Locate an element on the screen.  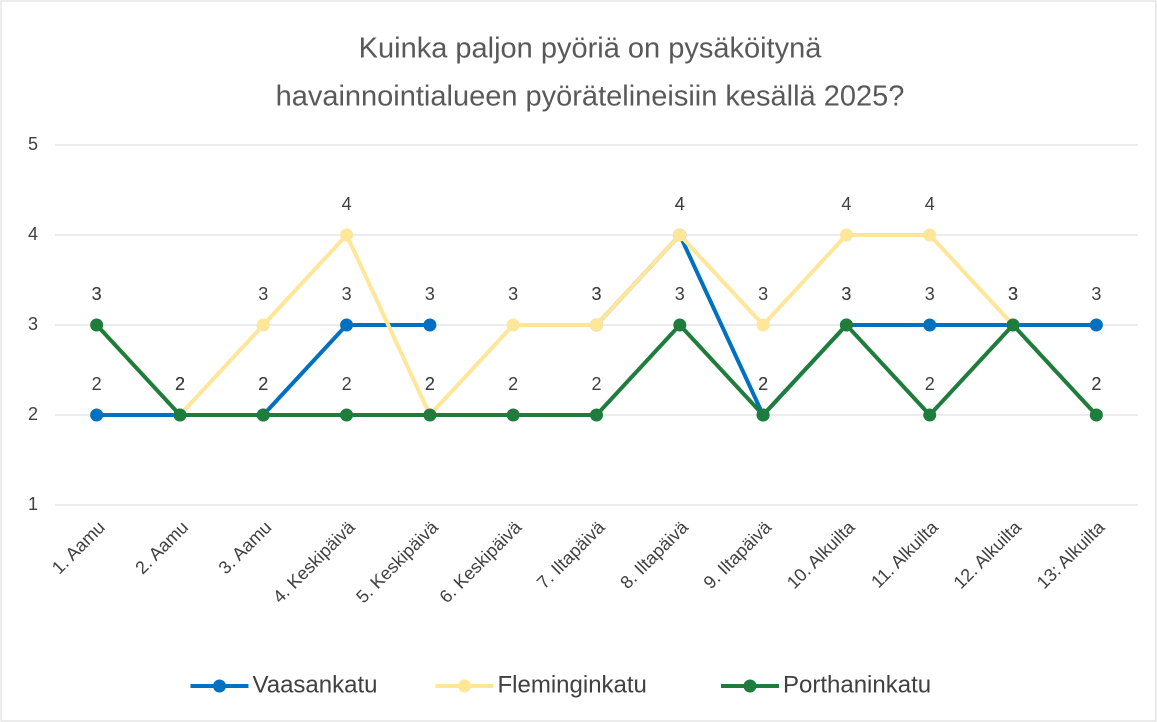
y-tick-label: 4 is located at coordinates (33, 234).